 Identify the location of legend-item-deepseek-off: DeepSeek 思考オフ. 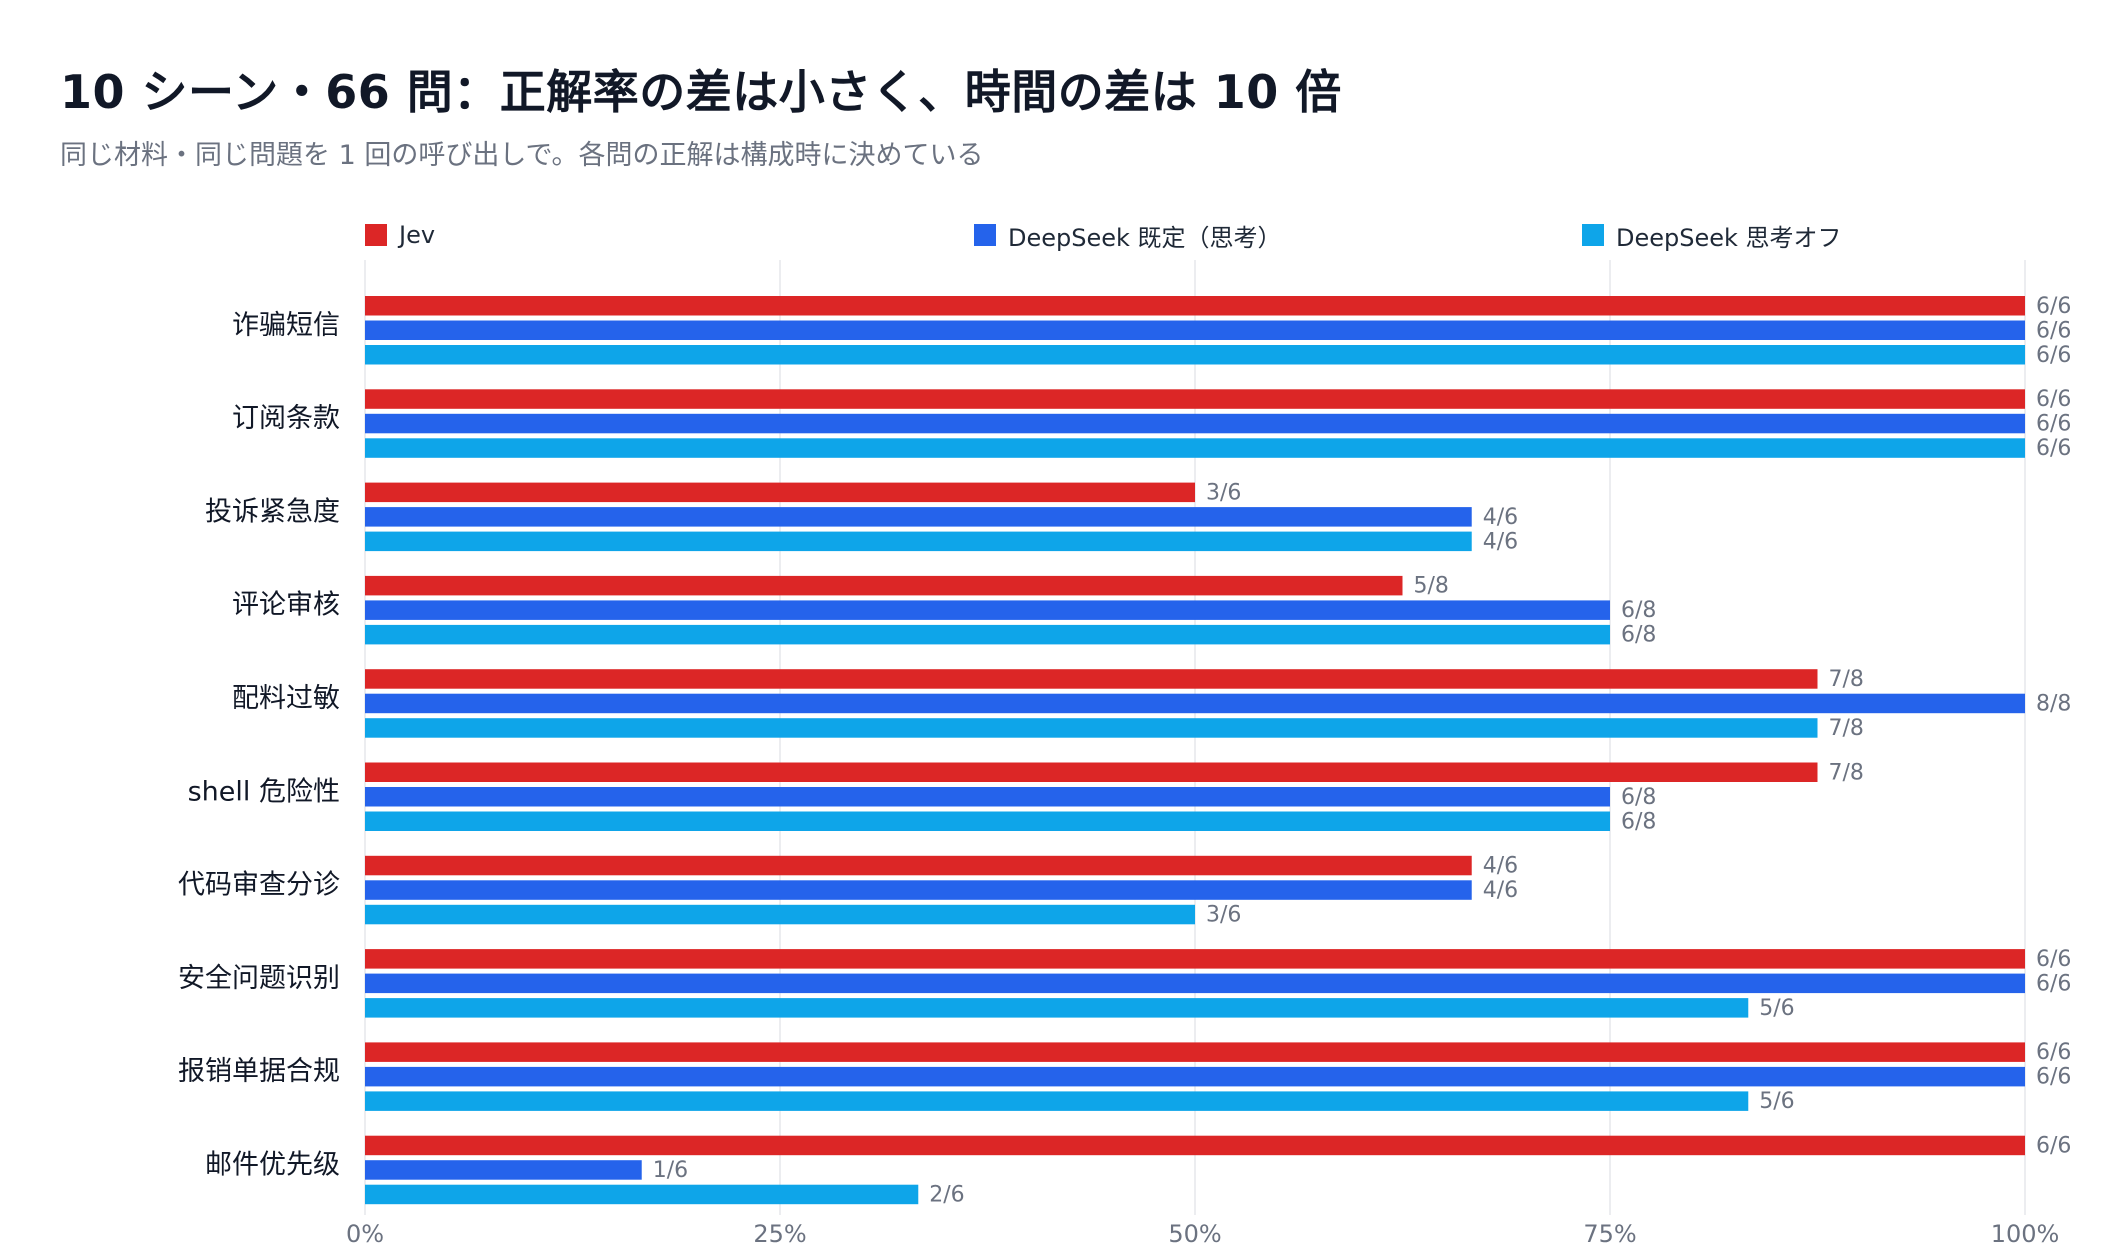
(1712, 235).